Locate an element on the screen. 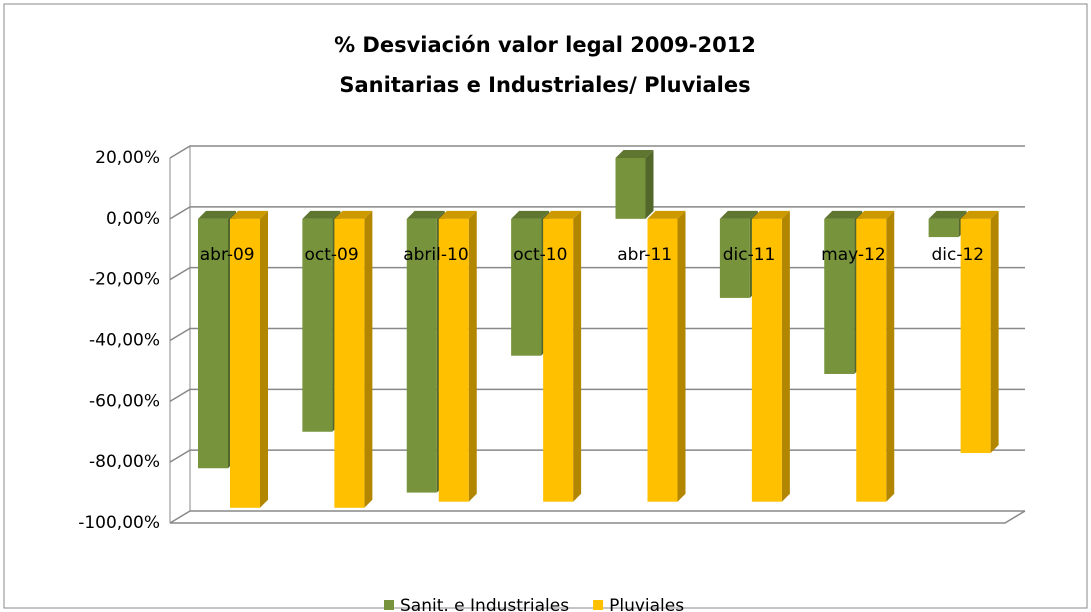 This screenshot has height=612, width=1091. y-tick-label: -100,00% is located at coordinates (119, 523).